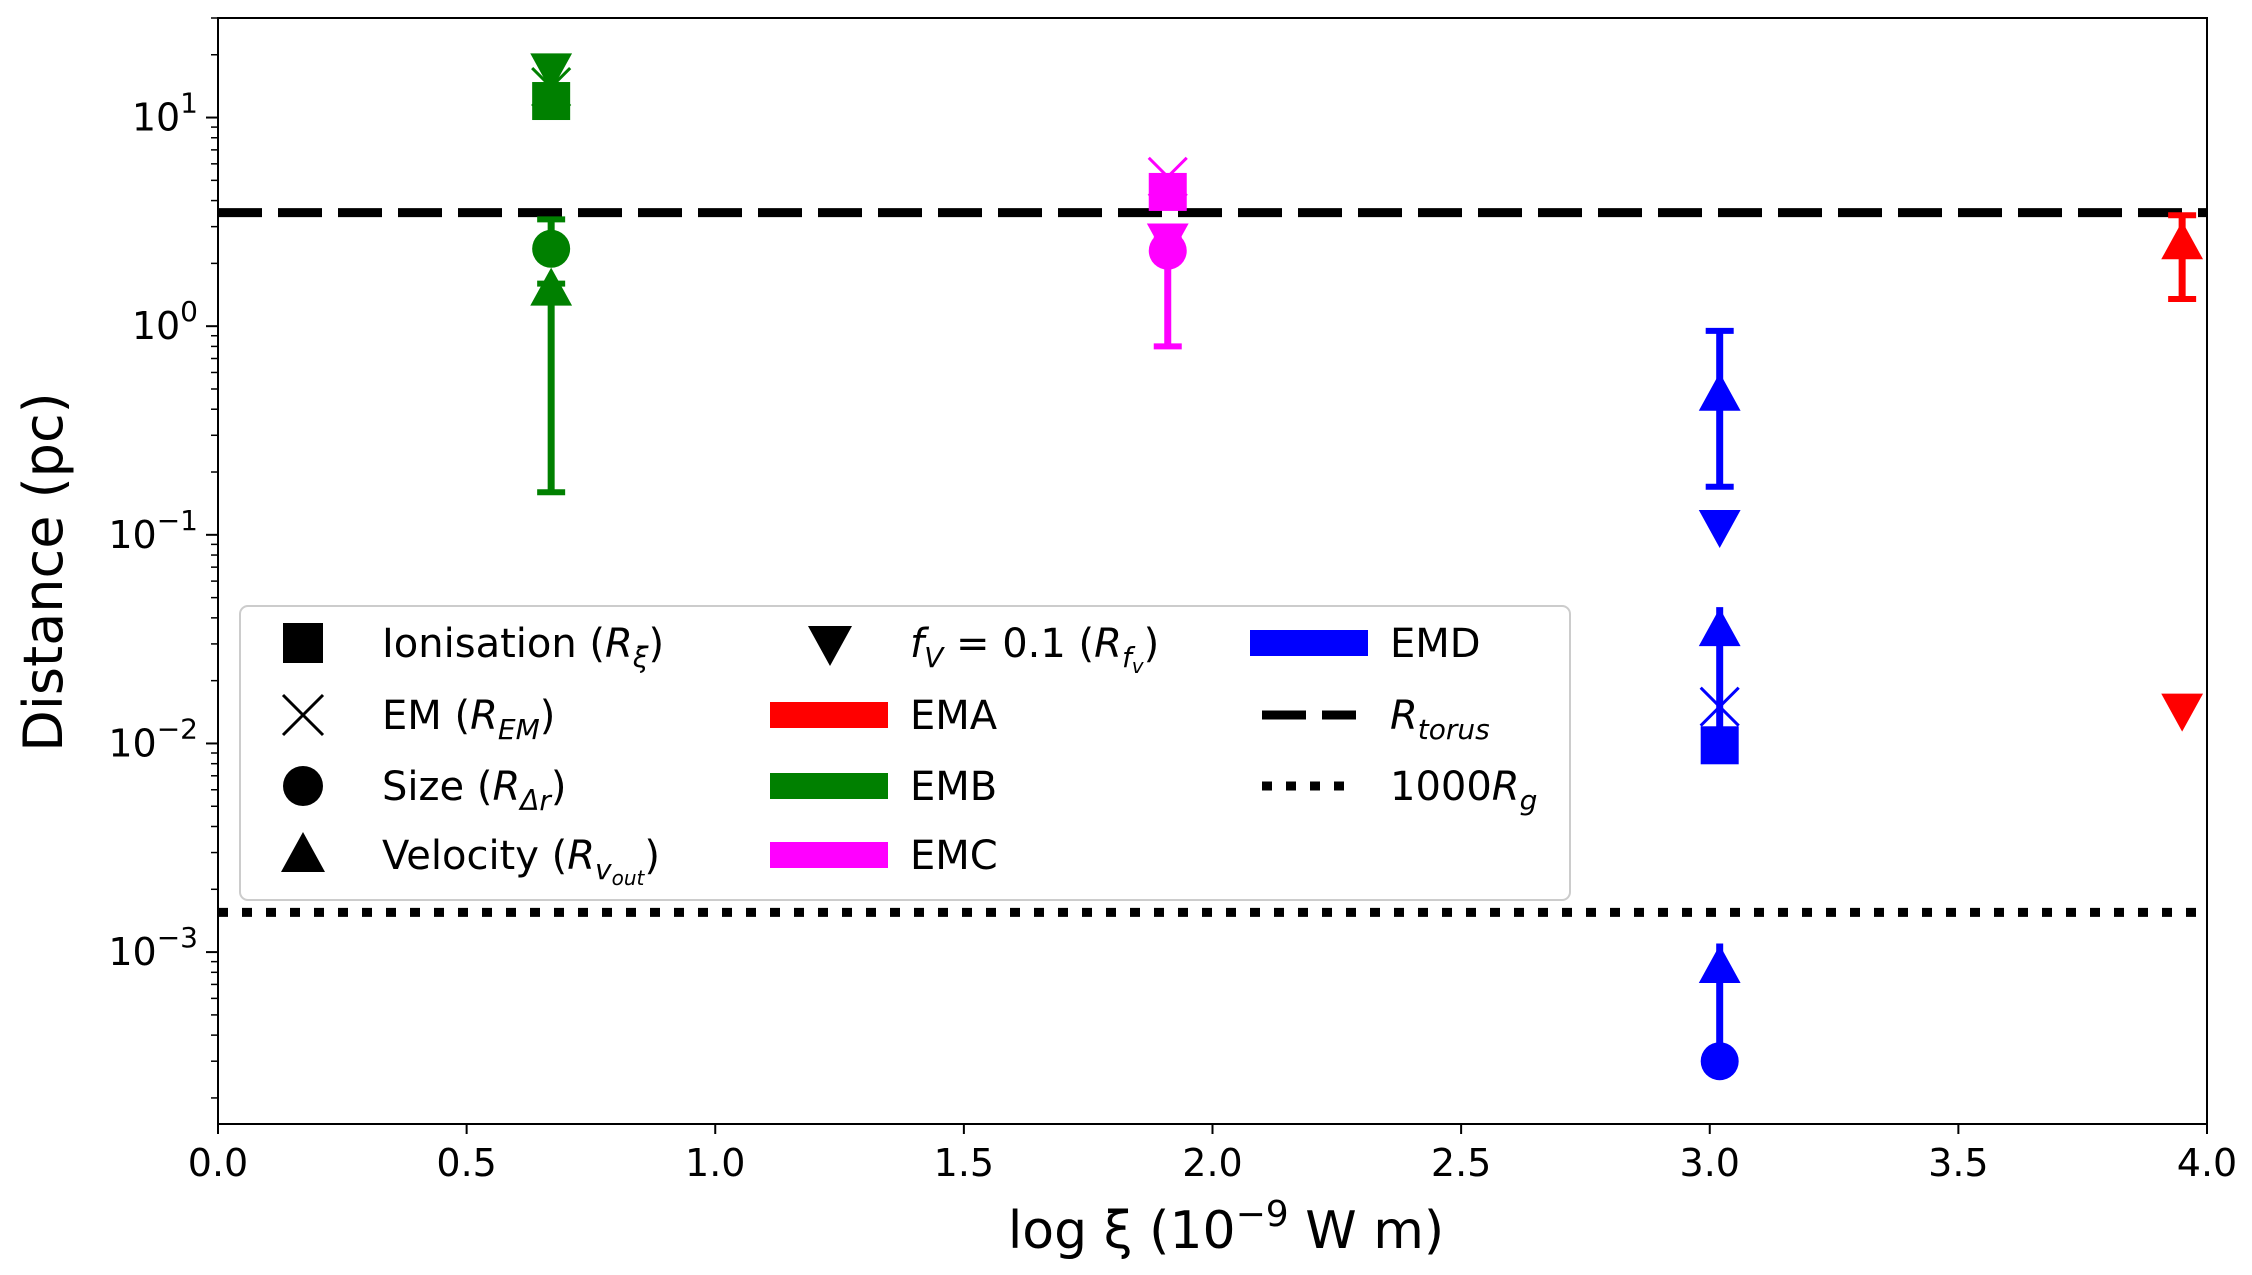 The width and height of the screenshot is (2252, 1275). I want to click on legend-label: EM (REM), so click(468, 719).